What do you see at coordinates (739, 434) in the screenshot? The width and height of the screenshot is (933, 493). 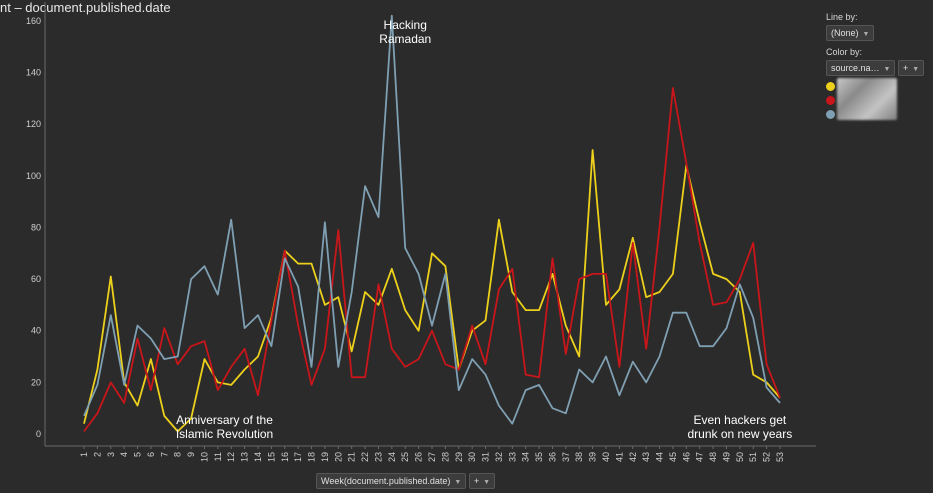 I see `annotation-text: drunk on new years` at bounding box center [739, 434].